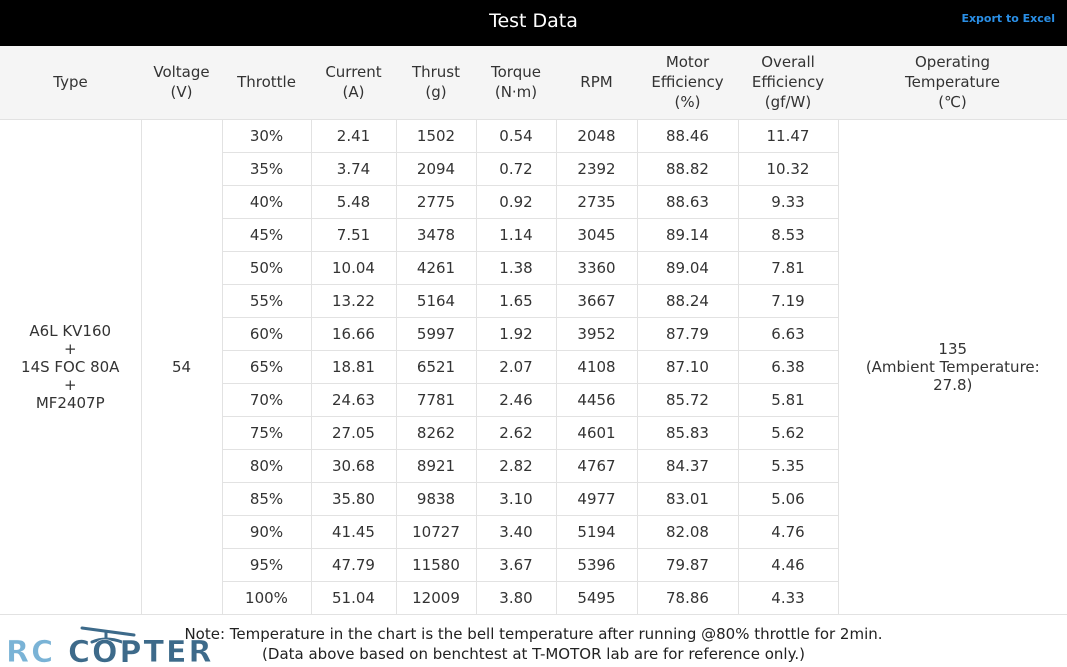 The width and height of the screenshot is (1067, 667). What do you see at coordinates (596, 432) in the screenshot?
I see `rpm-cell: 4601` at bounding box center [596, 432].